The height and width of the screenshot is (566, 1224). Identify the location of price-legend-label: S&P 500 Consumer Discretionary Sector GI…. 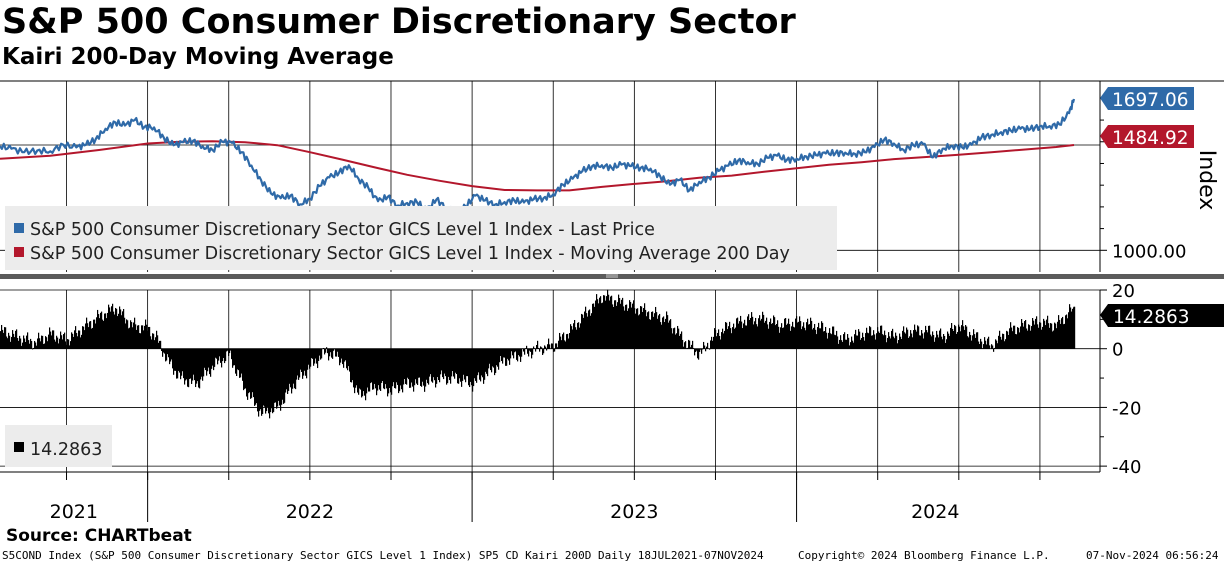
(342, 230).